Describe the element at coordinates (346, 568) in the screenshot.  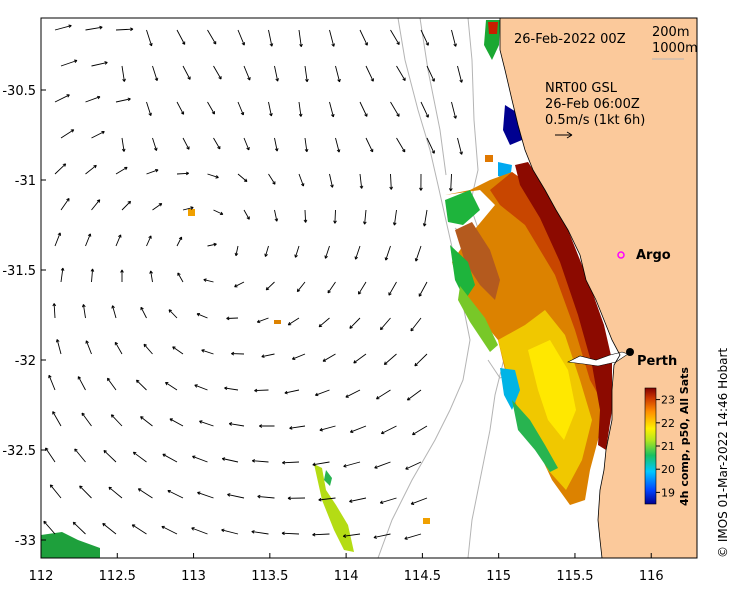
I see `x-axis: 112 112.5 113 113.5 114 114.5 115 115.5 116` at that location.